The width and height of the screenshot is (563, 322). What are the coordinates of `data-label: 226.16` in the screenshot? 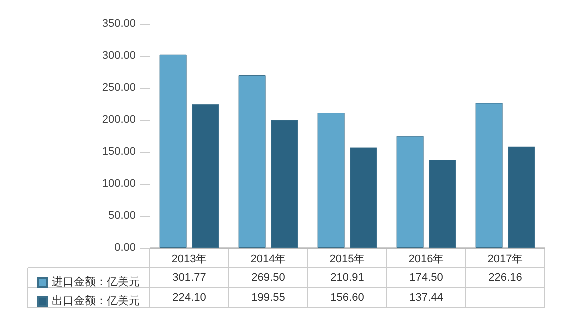 It's located at (505, 278).